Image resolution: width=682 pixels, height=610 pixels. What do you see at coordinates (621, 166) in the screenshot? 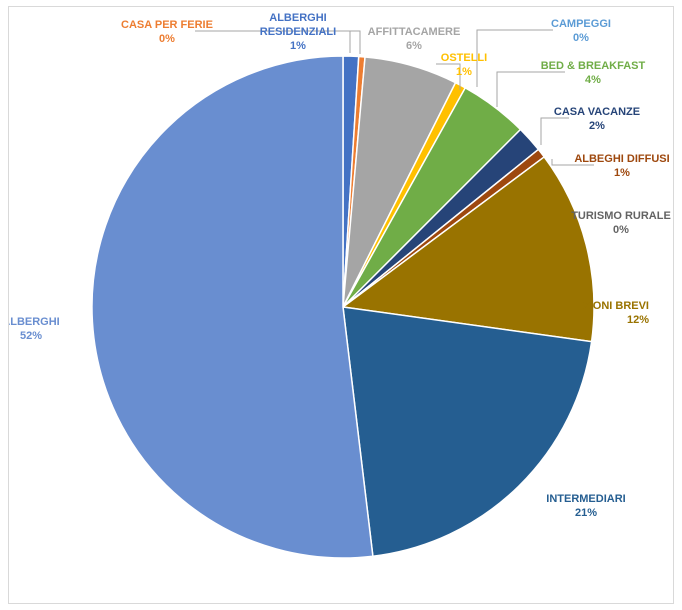
I see `data-label-albeghi-diffusi: ALBEGHI DIFFUSI 1%` at bounding box center [621, 166].